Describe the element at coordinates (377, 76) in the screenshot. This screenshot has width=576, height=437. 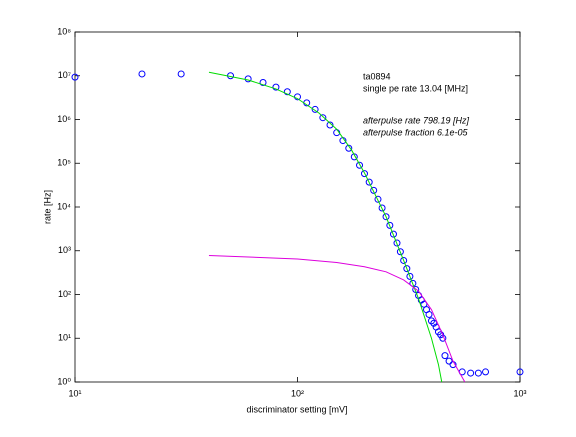
I see `annotation: ta0894` at that location.